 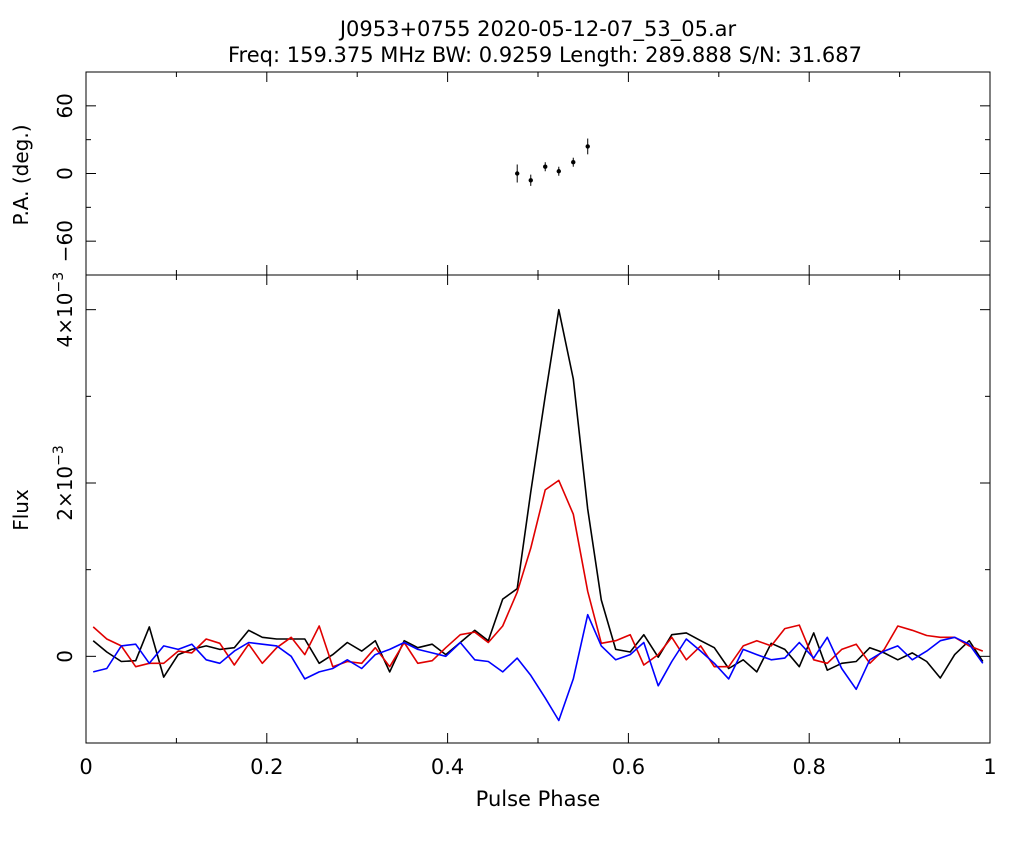 What do you see at coordinates (989, 767) in the screenshot?
I see `x-tick-label: 1` at bounding box center [989, 767].